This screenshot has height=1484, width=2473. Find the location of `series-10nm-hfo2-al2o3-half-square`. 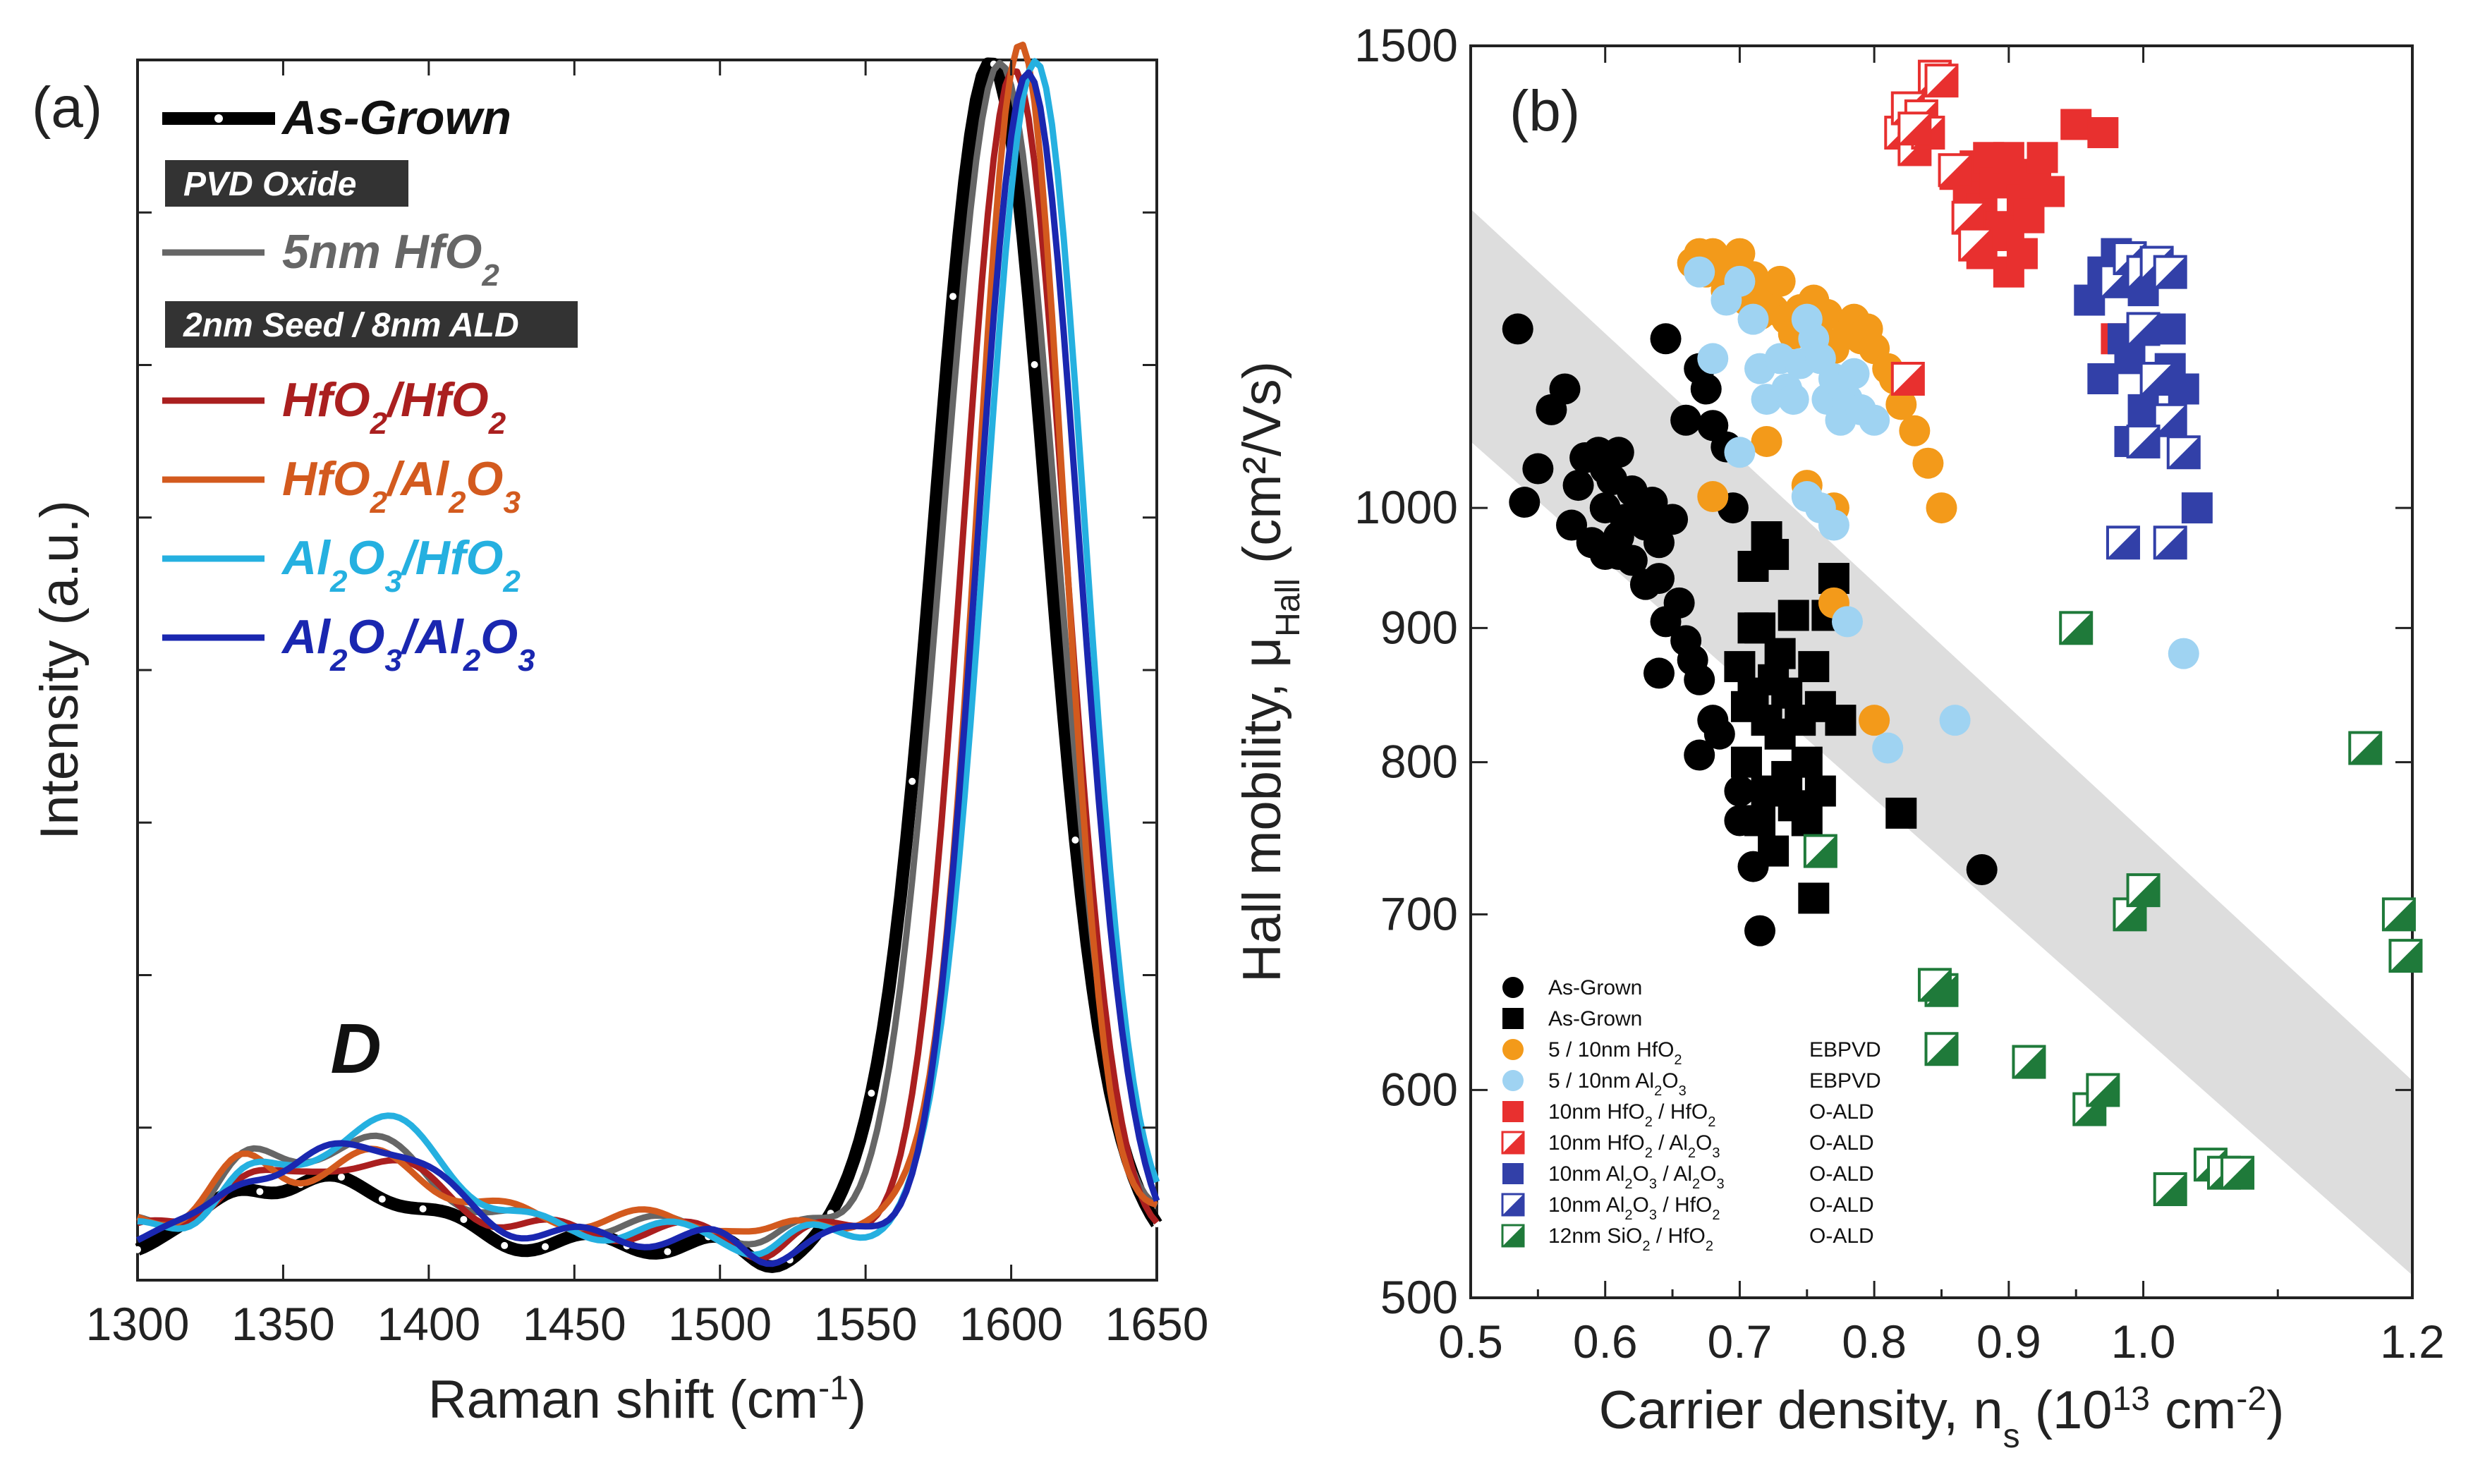

series-10nm-hfo2-al2o3-half-square is located at coordinates (1938, 227).